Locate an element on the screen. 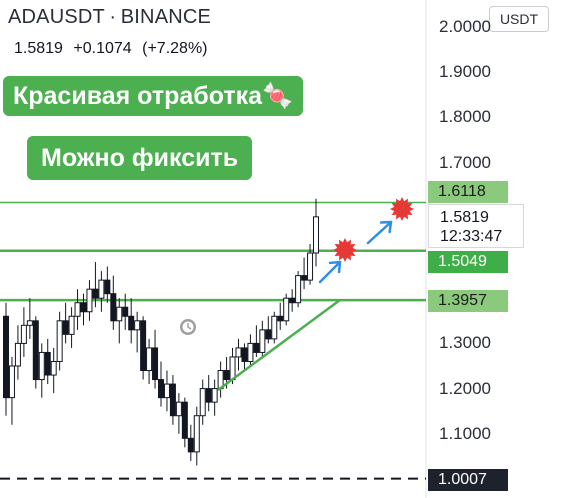 The height and width of the screenshot is (498, 575). price-tag-support: 1.3957 is located at coordinates (468, 301).